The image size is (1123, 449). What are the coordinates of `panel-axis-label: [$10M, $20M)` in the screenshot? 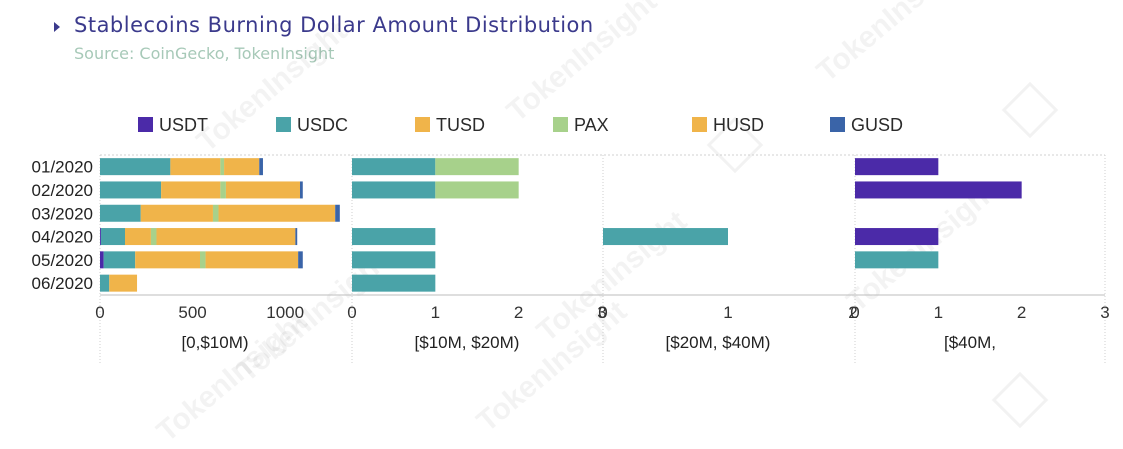 It's located at (467, 342).